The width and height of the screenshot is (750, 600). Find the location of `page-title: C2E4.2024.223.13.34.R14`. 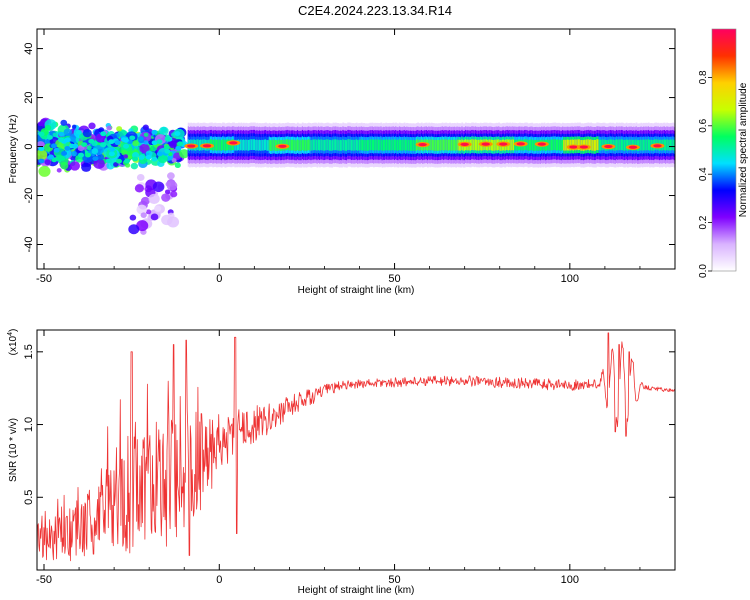

page-title: C2E4.2024.223.13.34.R14 is located at coordinates (375, 10).